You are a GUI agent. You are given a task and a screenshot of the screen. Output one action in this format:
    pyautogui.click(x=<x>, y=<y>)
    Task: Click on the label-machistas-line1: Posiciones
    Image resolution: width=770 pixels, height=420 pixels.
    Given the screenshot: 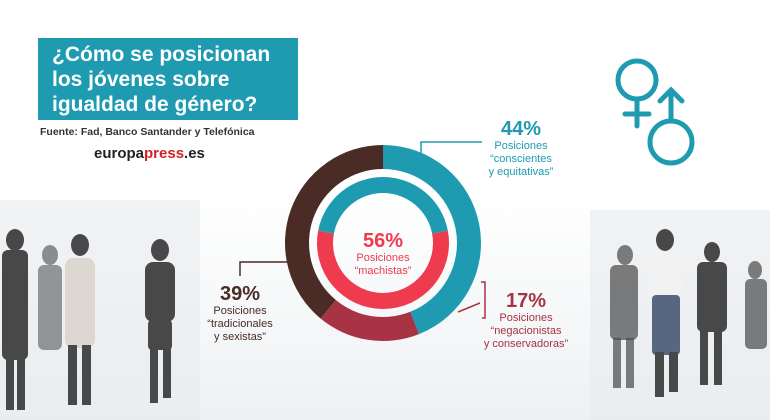 What is the action you would take?
    pyautogui.click(x=383, y=258)
    